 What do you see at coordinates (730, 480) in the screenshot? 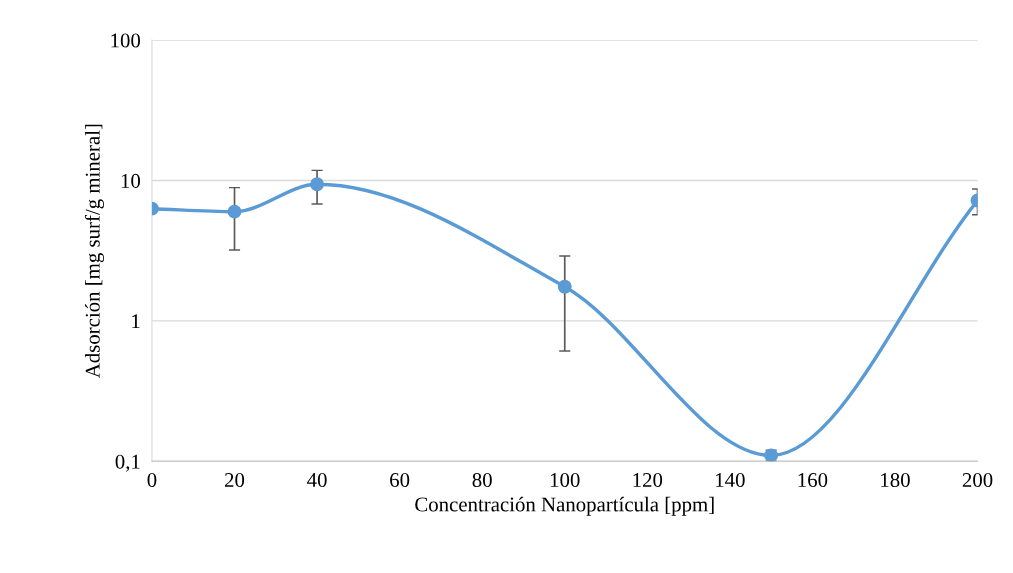
I see `x-tick-label: 140` at bounding box center [730, 480].